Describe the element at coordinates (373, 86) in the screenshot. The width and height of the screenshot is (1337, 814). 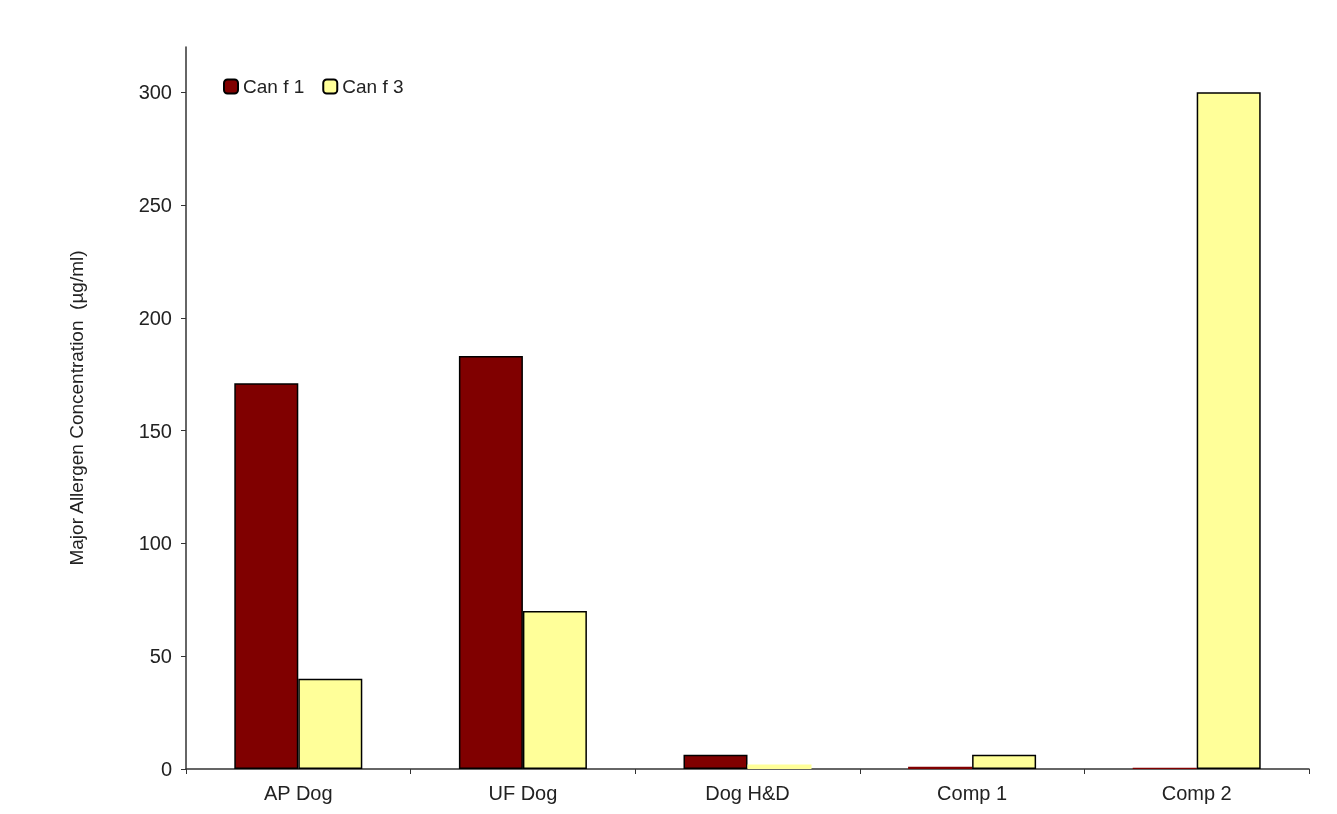
I see `legend-label: Can f 3` at that location.